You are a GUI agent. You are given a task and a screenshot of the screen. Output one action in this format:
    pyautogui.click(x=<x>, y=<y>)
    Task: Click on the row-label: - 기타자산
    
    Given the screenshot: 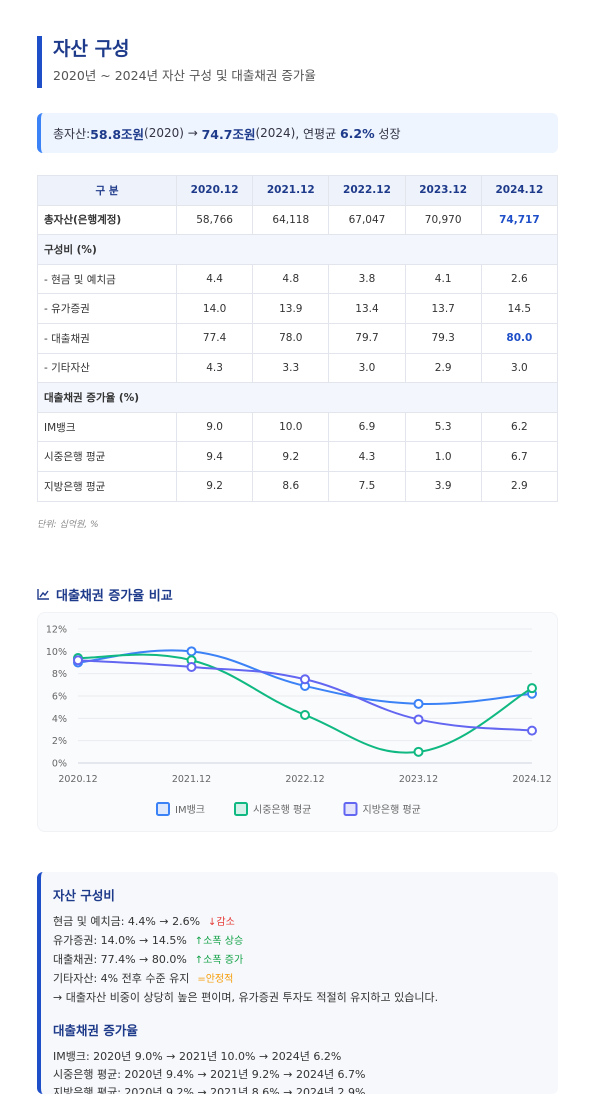 What is the action you would take?
    pyautogui.click(x=107, y=368)
    